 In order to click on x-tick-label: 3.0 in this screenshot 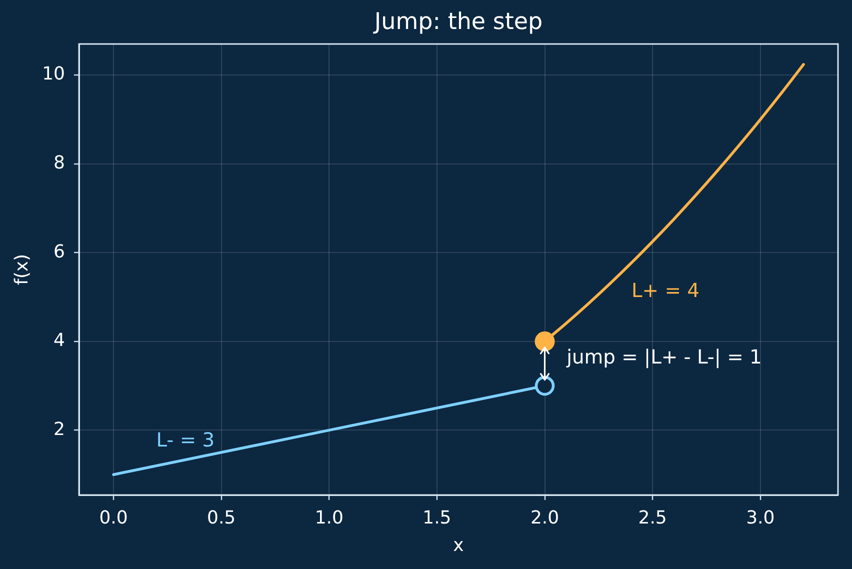, I will do `click(760, 517)`.